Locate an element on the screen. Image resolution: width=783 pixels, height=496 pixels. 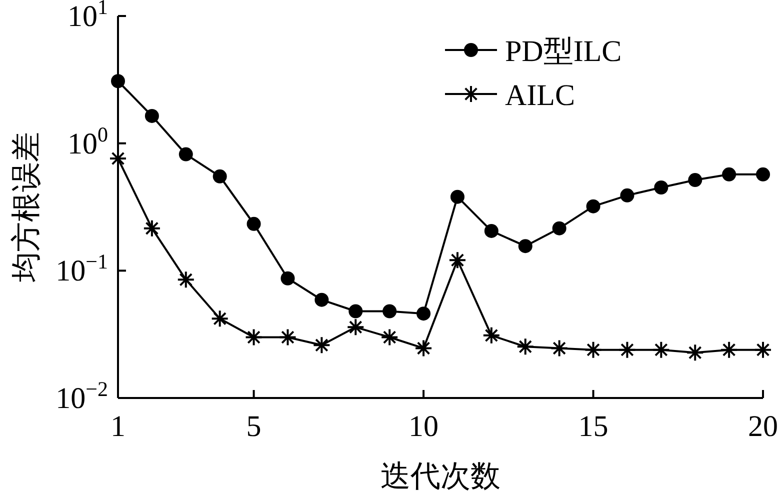
y-tick-label: 10$^{0}$ is located at coordinates (88, 141).